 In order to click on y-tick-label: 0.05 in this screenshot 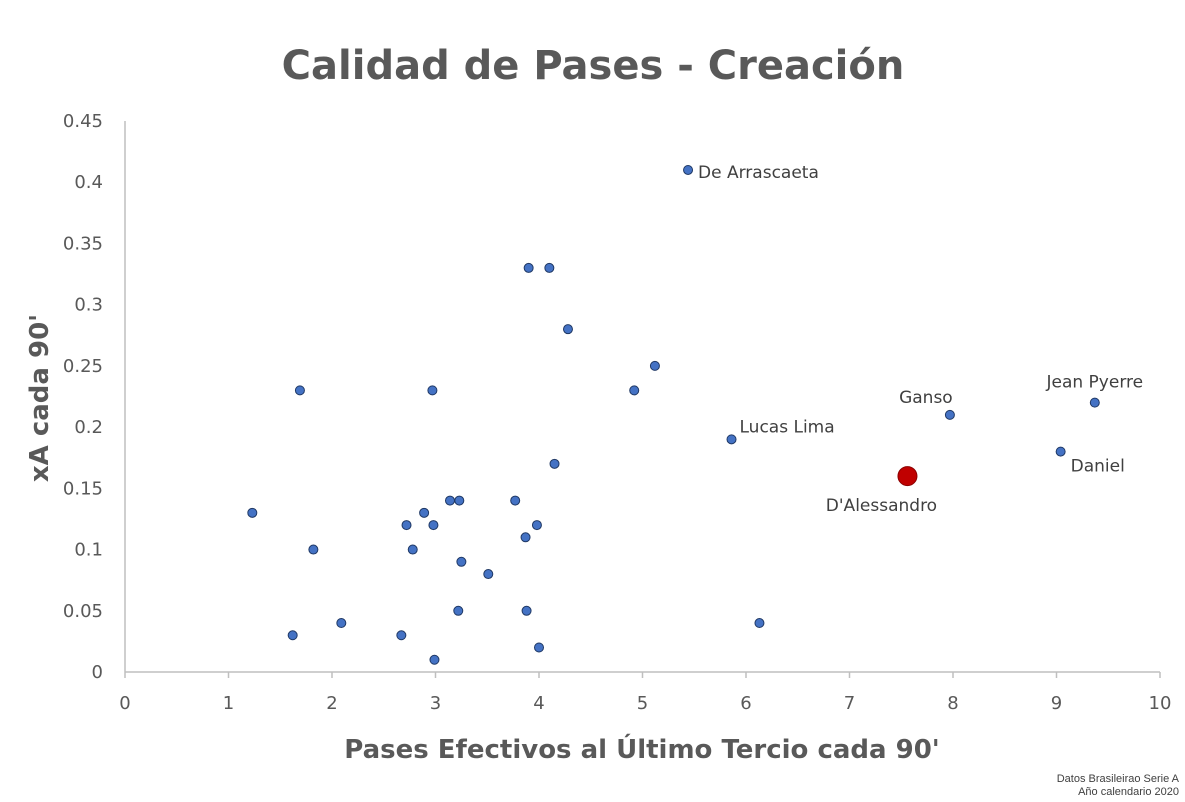, I will do `click(83, 611)`.